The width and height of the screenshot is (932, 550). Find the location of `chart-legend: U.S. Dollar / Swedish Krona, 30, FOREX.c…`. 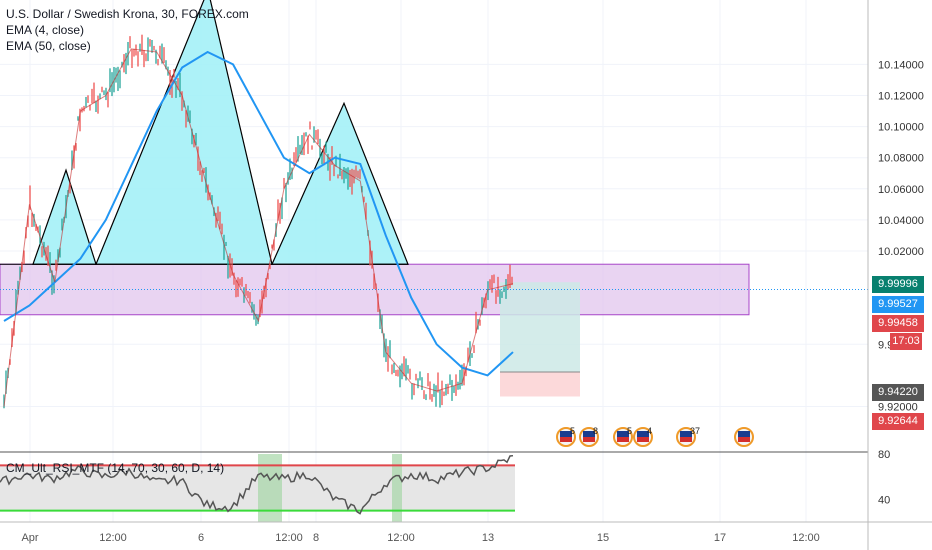

chart-legend: U.S. Dollar / Swedish Krona, 30, FOREX.c… is located at coordinates (127, 30).